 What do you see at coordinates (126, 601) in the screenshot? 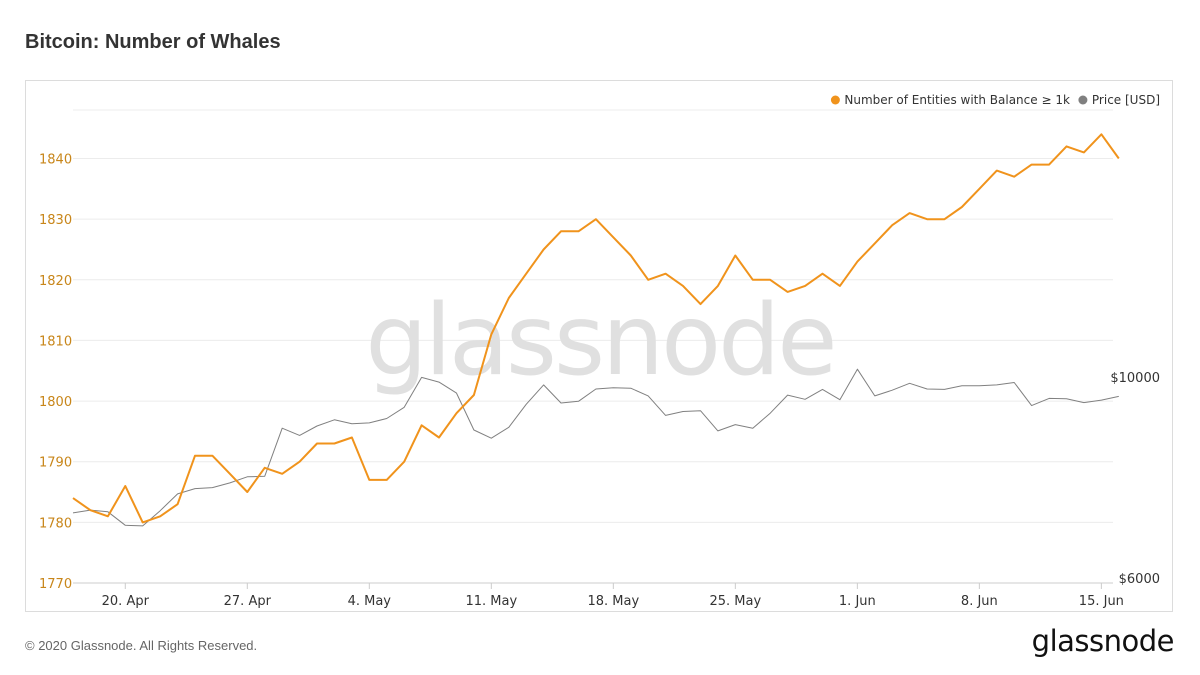
I see `x-axis-tick-label: 20. Apr` at bounding box center [126, 601].